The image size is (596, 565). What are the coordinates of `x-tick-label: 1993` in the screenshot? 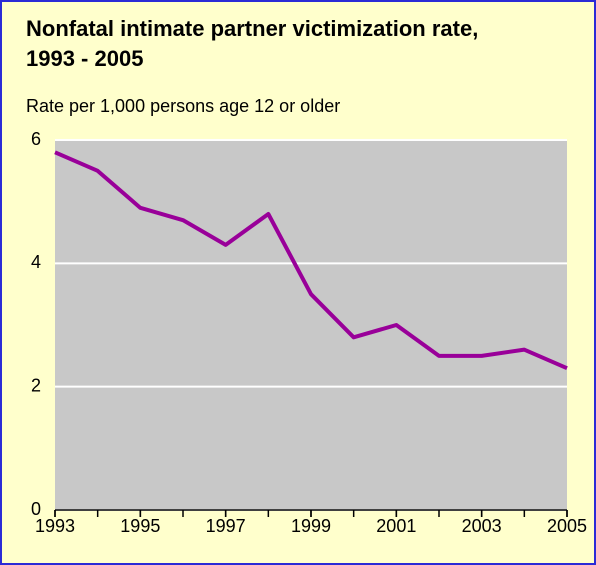 It's located at (55, 526).